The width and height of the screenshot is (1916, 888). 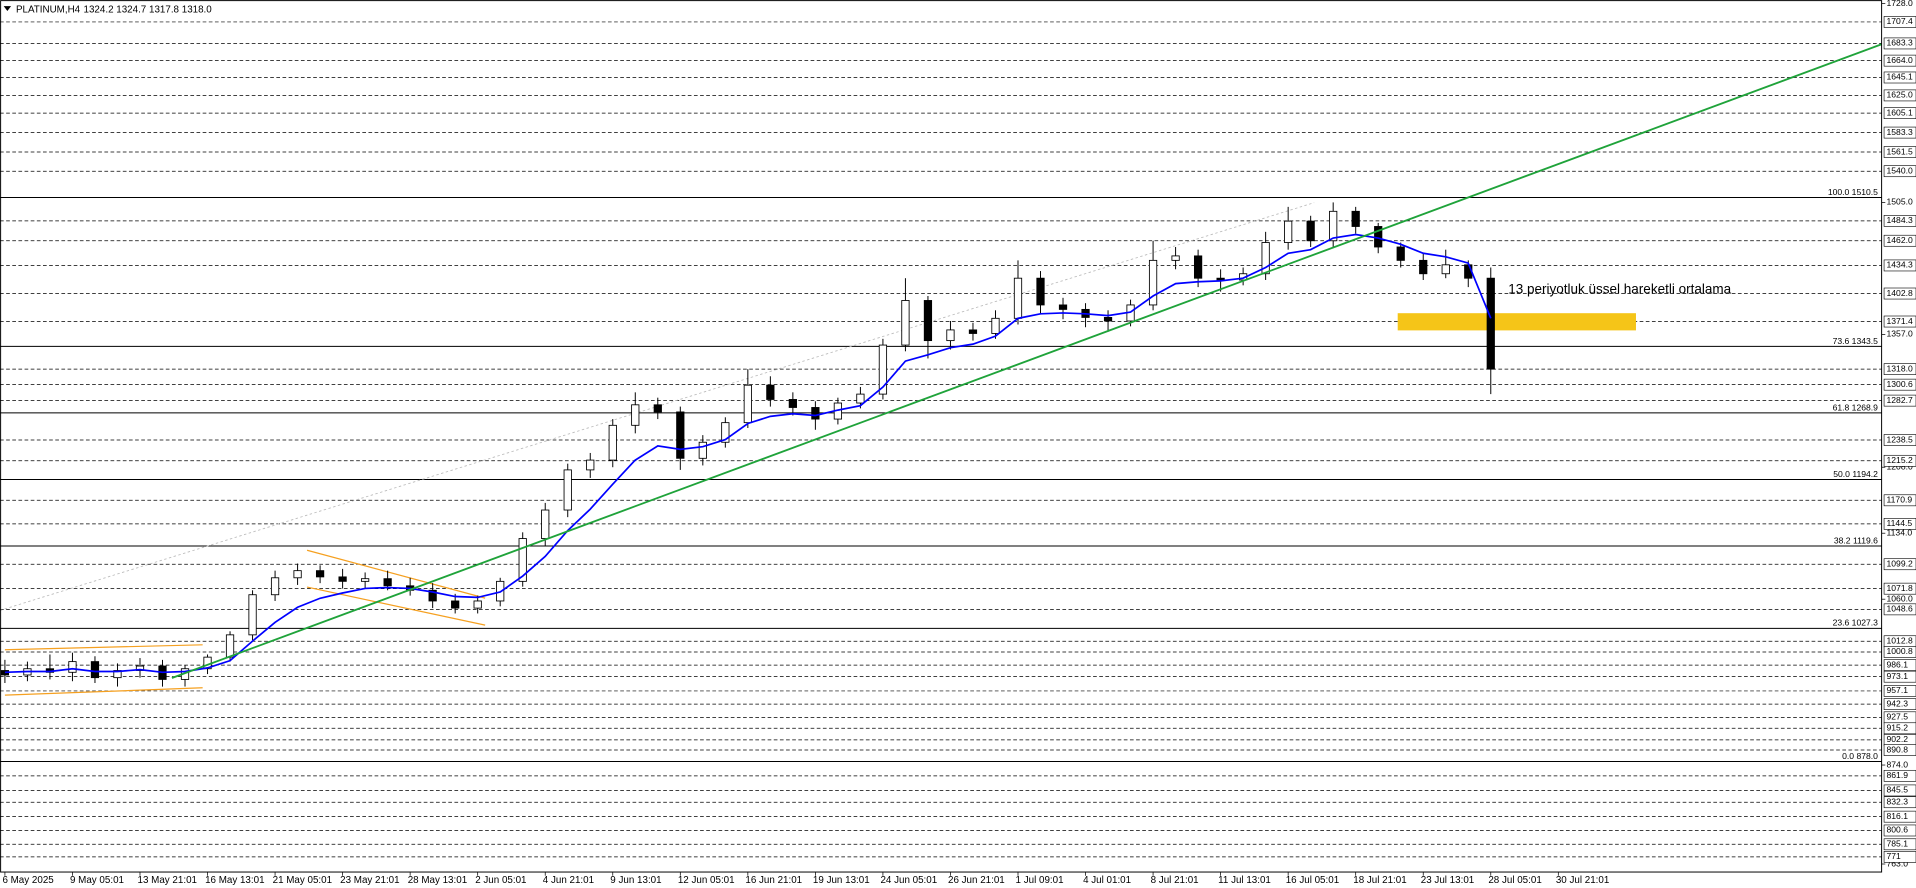 What do you see at coordinates (1856, 623) in the screenshot?
I see `fibo-label: 23.6 1027.3` at bounding box center [1856, 623].